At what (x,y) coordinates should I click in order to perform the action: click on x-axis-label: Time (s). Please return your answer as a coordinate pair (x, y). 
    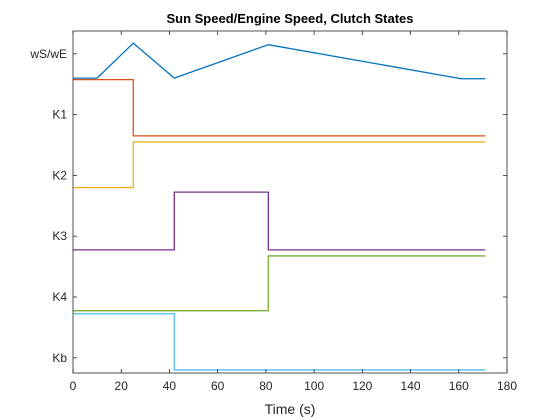
    Looking at the image, I should click on (290, 409).